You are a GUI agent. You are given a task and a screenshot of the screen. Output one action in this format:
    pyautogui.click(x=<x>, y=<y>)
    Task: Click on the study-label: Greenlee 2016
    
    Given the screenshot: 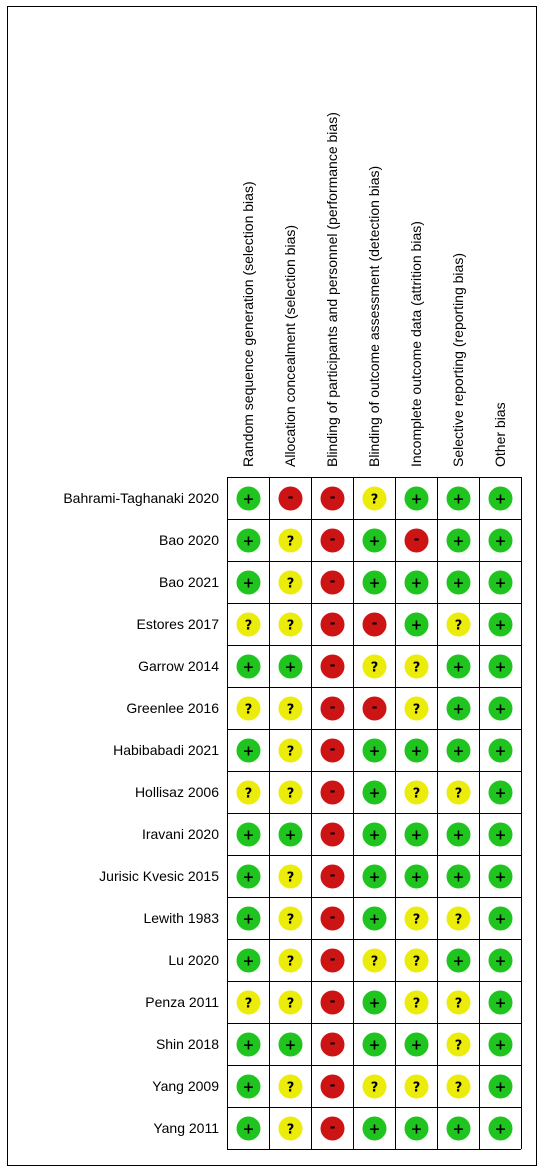 What is the action you would take?
    pyautogui.click(x=172, y=708)
    